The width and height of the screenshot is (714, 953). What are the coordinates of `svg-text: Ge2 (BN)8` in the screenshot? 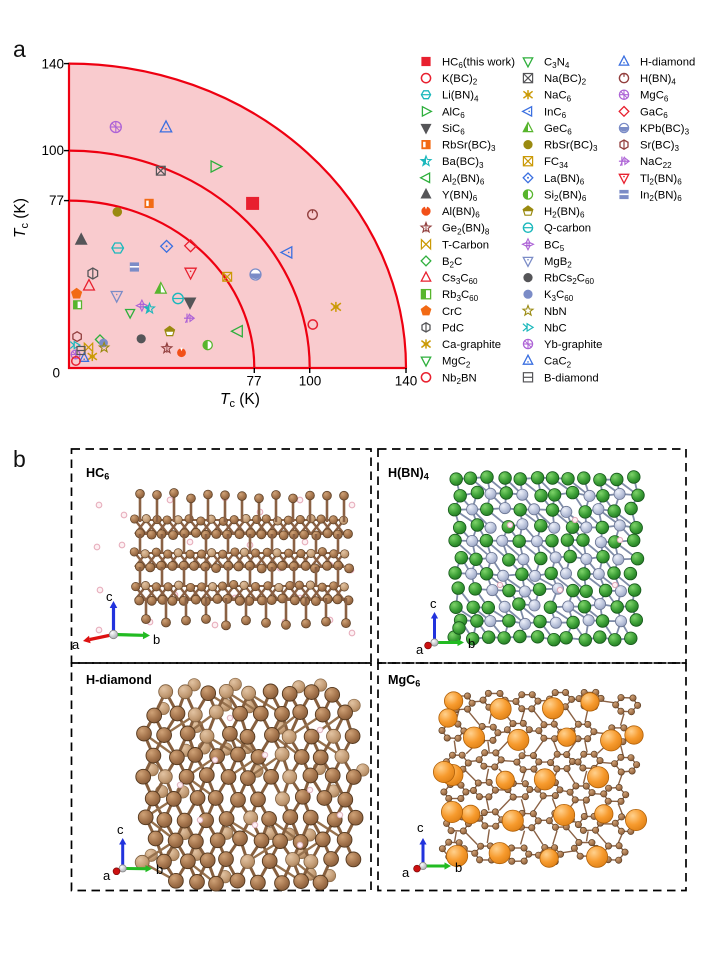 It's located at (466, 230).